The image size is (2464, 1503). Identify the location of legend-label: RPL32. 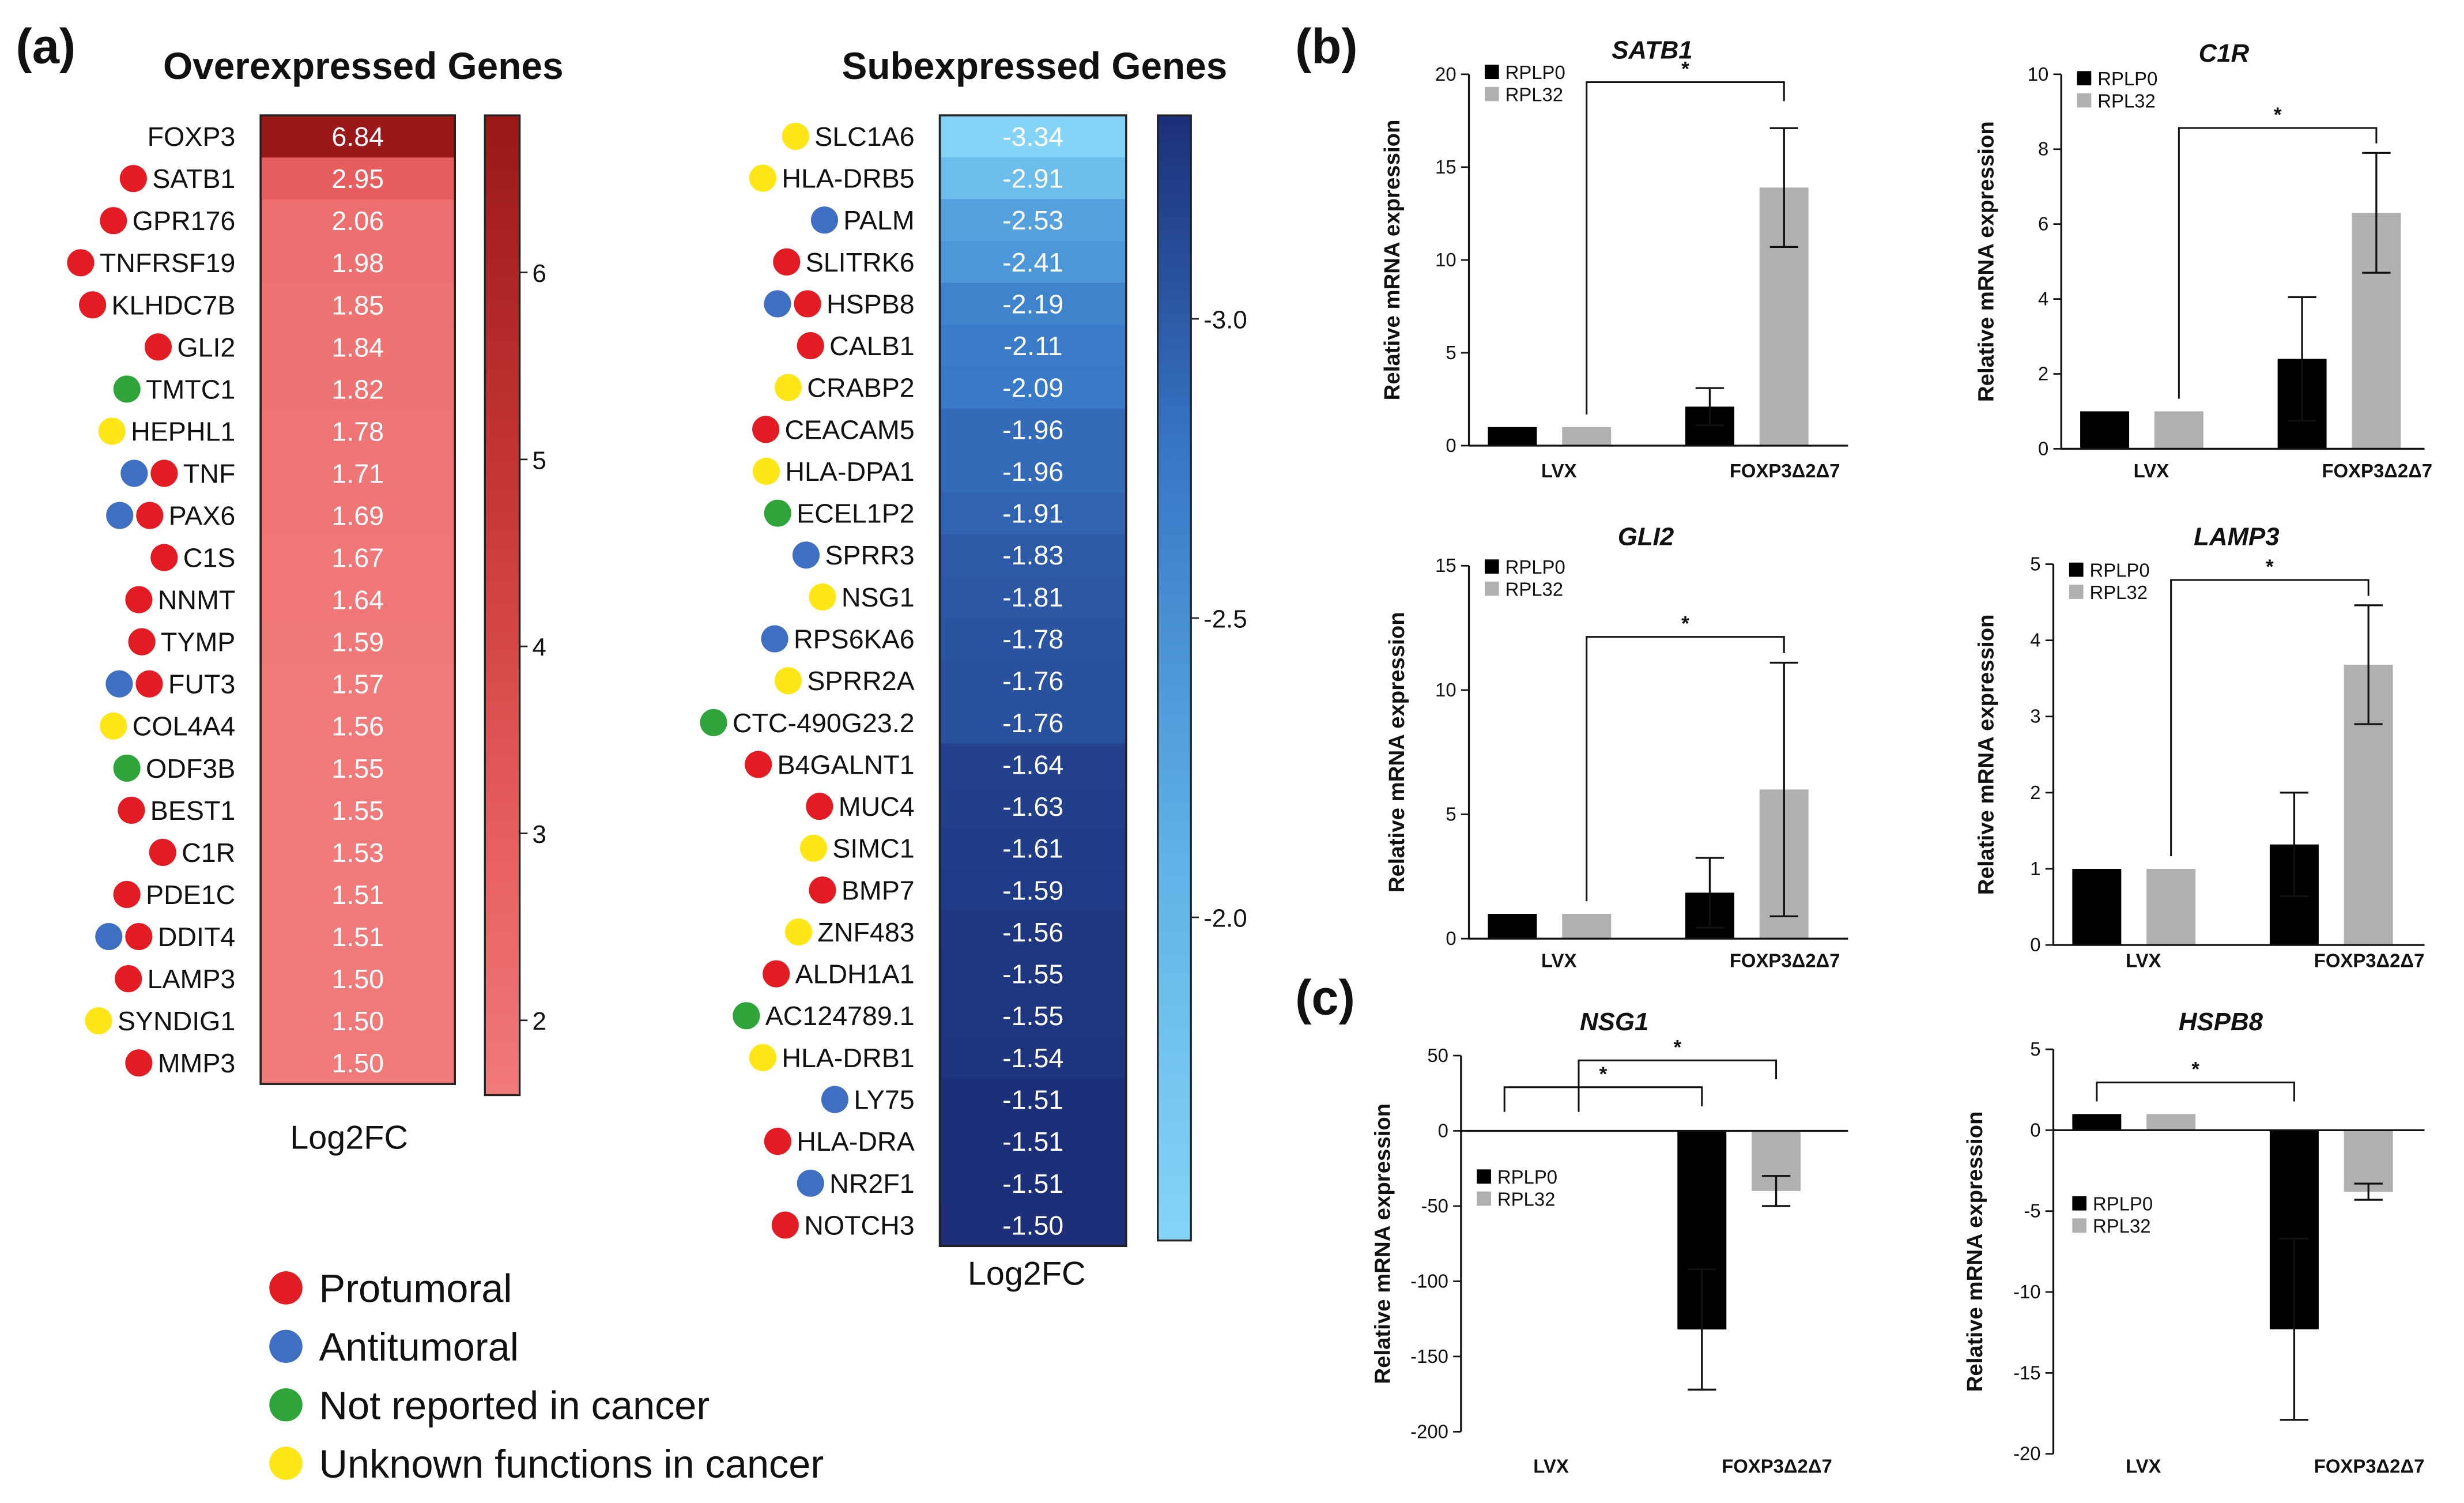
(2126, 101).